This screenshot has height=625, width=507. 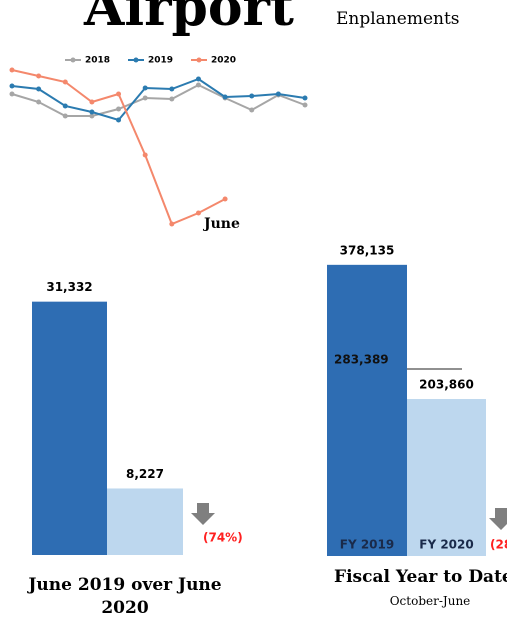 What do you see at coordinates (398, 19) in the screenshot?
I see `page-subtitle: Enplanements` at bounding box center [398, 19].